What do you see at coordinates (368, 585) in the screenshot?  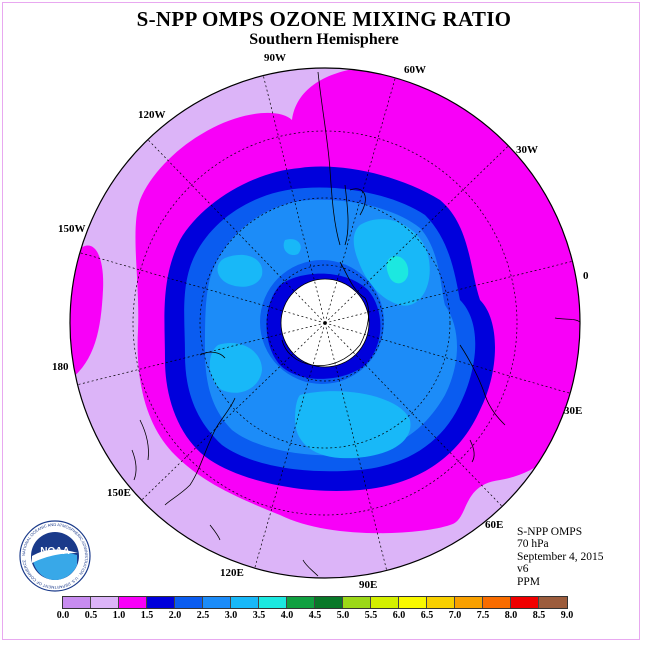 I see `lon-label: 90E` at bounding box center [368, 585].